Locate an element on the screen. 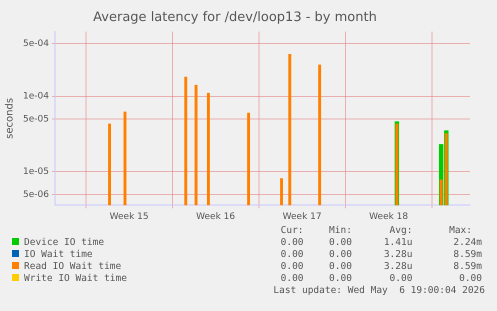 Image resolution: width=497 pixels, height=311 pixels. text: Max: is located at coordinates (460, 231).